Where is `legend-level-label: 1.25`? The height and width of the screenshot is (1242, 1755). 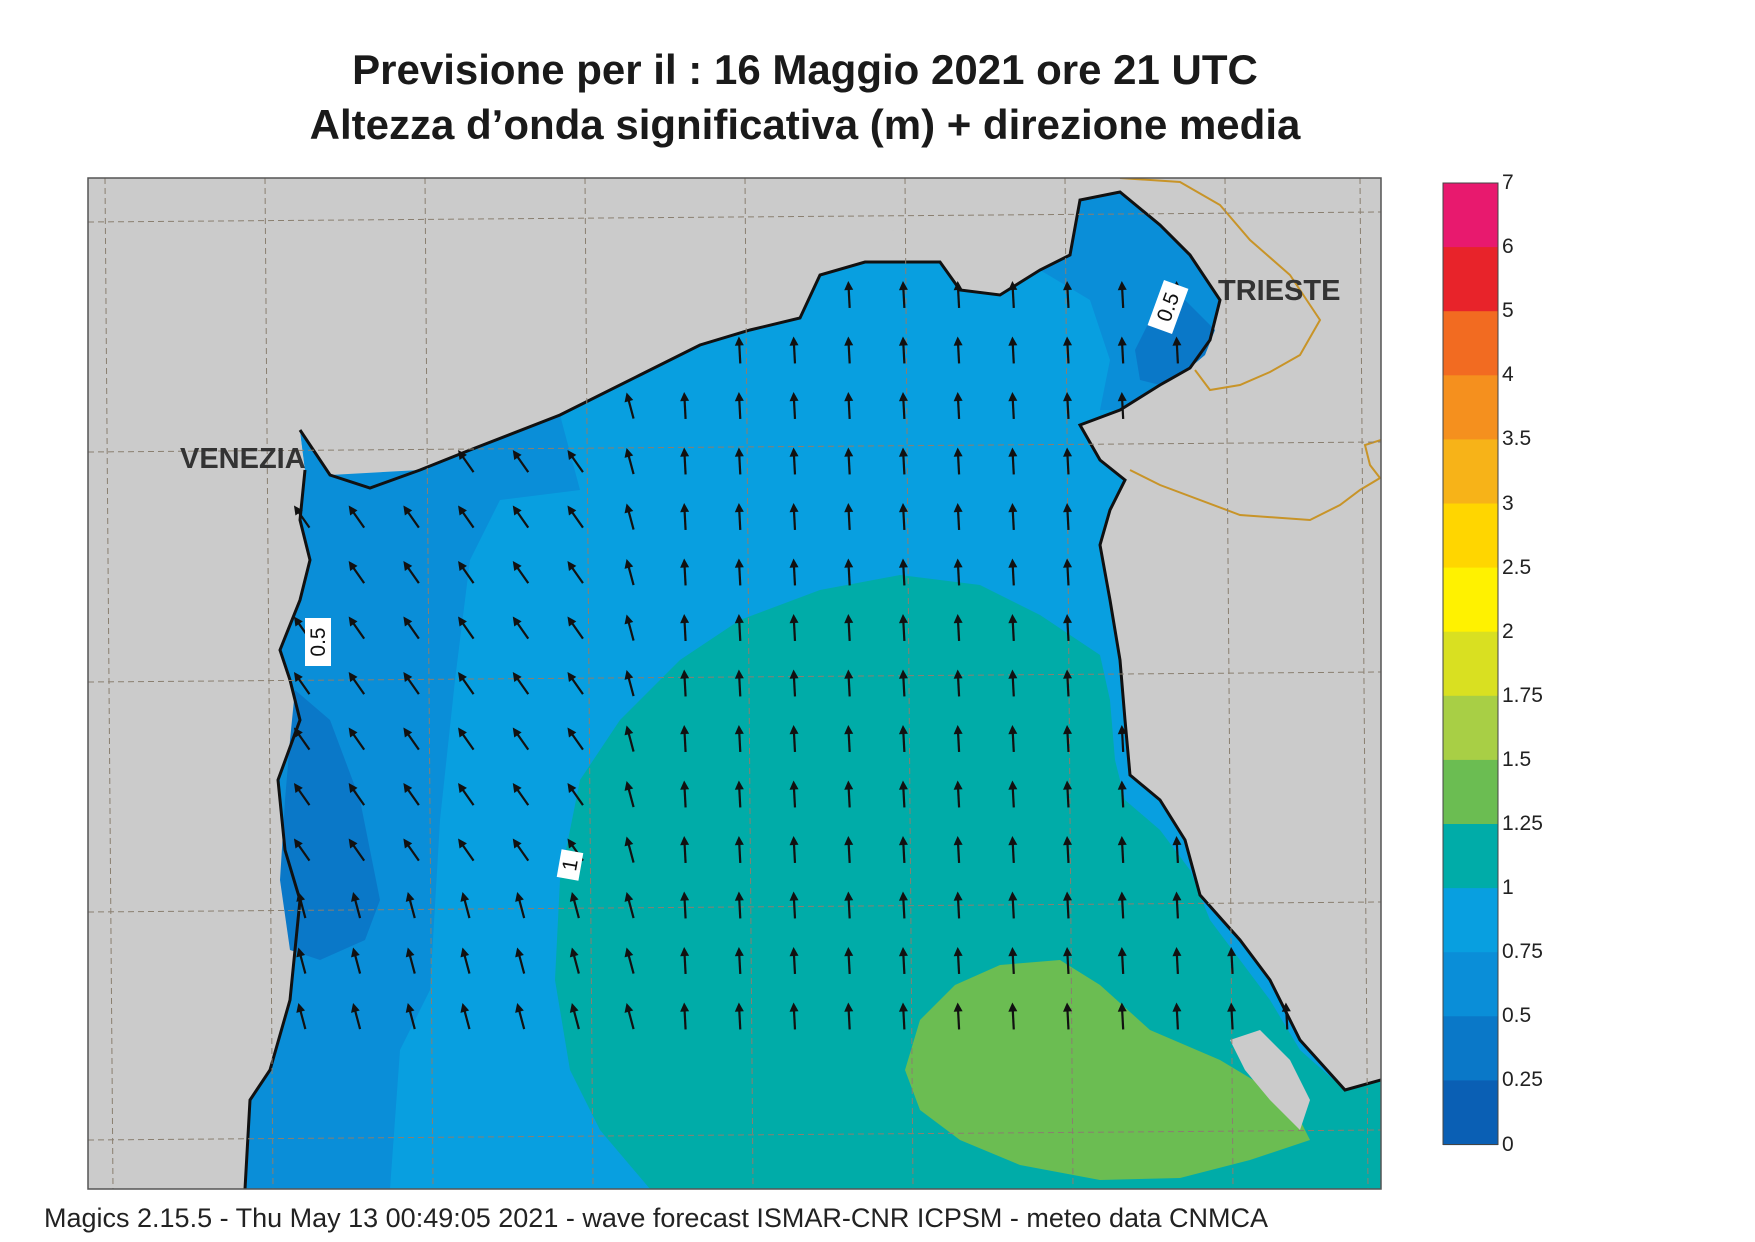
legend-level-label: 1.25 is located at coordinates (1522, 823).